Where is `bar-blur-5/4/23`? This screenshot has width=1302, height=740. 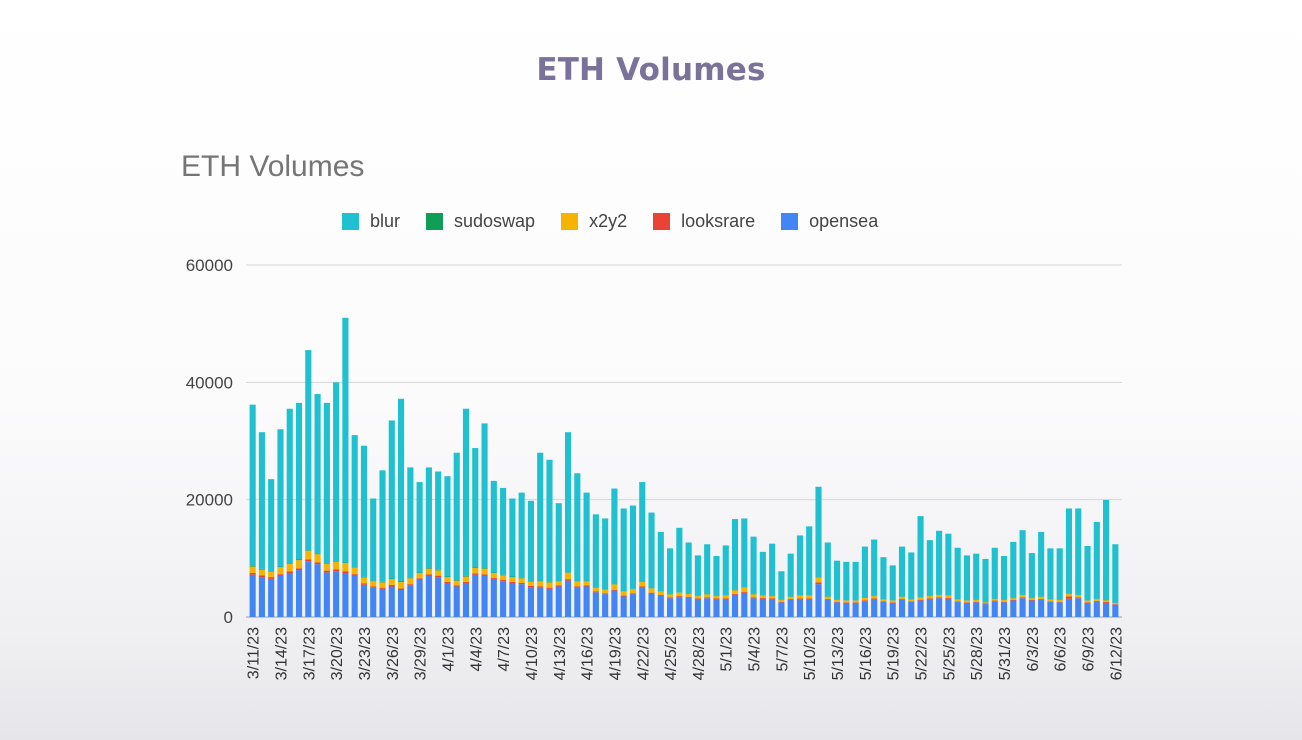 bar-blur-5/4/23 is located at coordinates (753, 565).